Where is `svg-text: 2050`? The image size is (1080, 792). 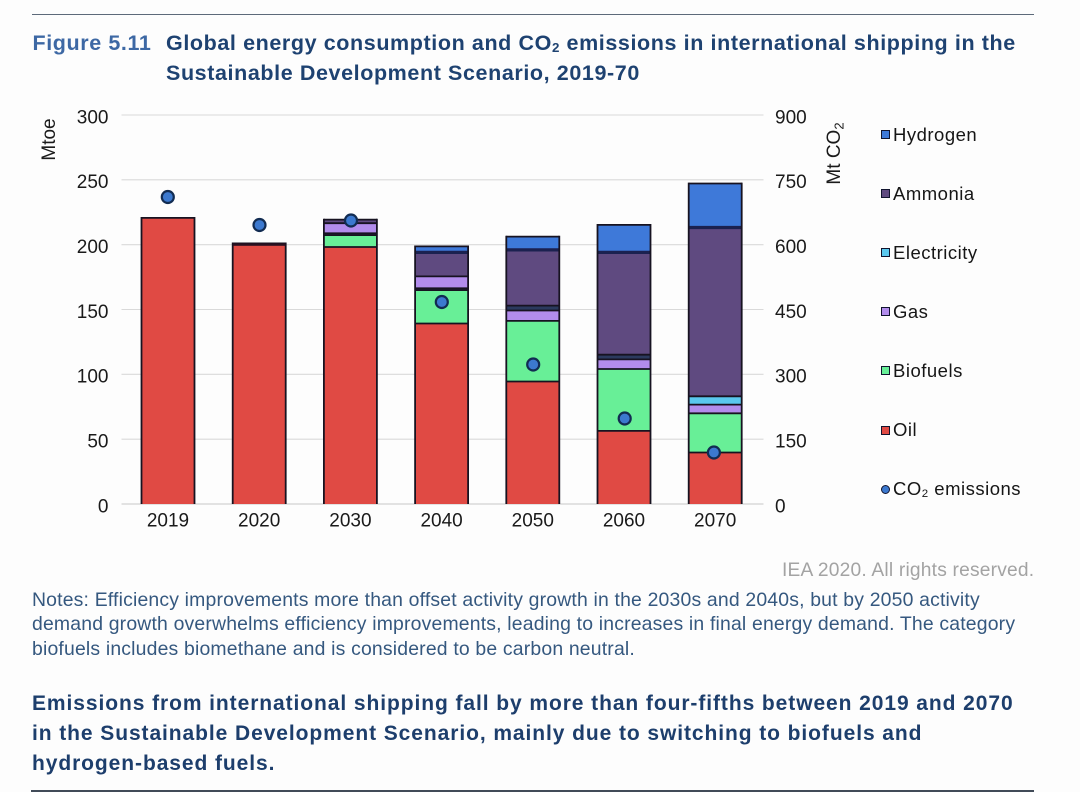 svg-text: 2050 is located at coordinates (533, 521).